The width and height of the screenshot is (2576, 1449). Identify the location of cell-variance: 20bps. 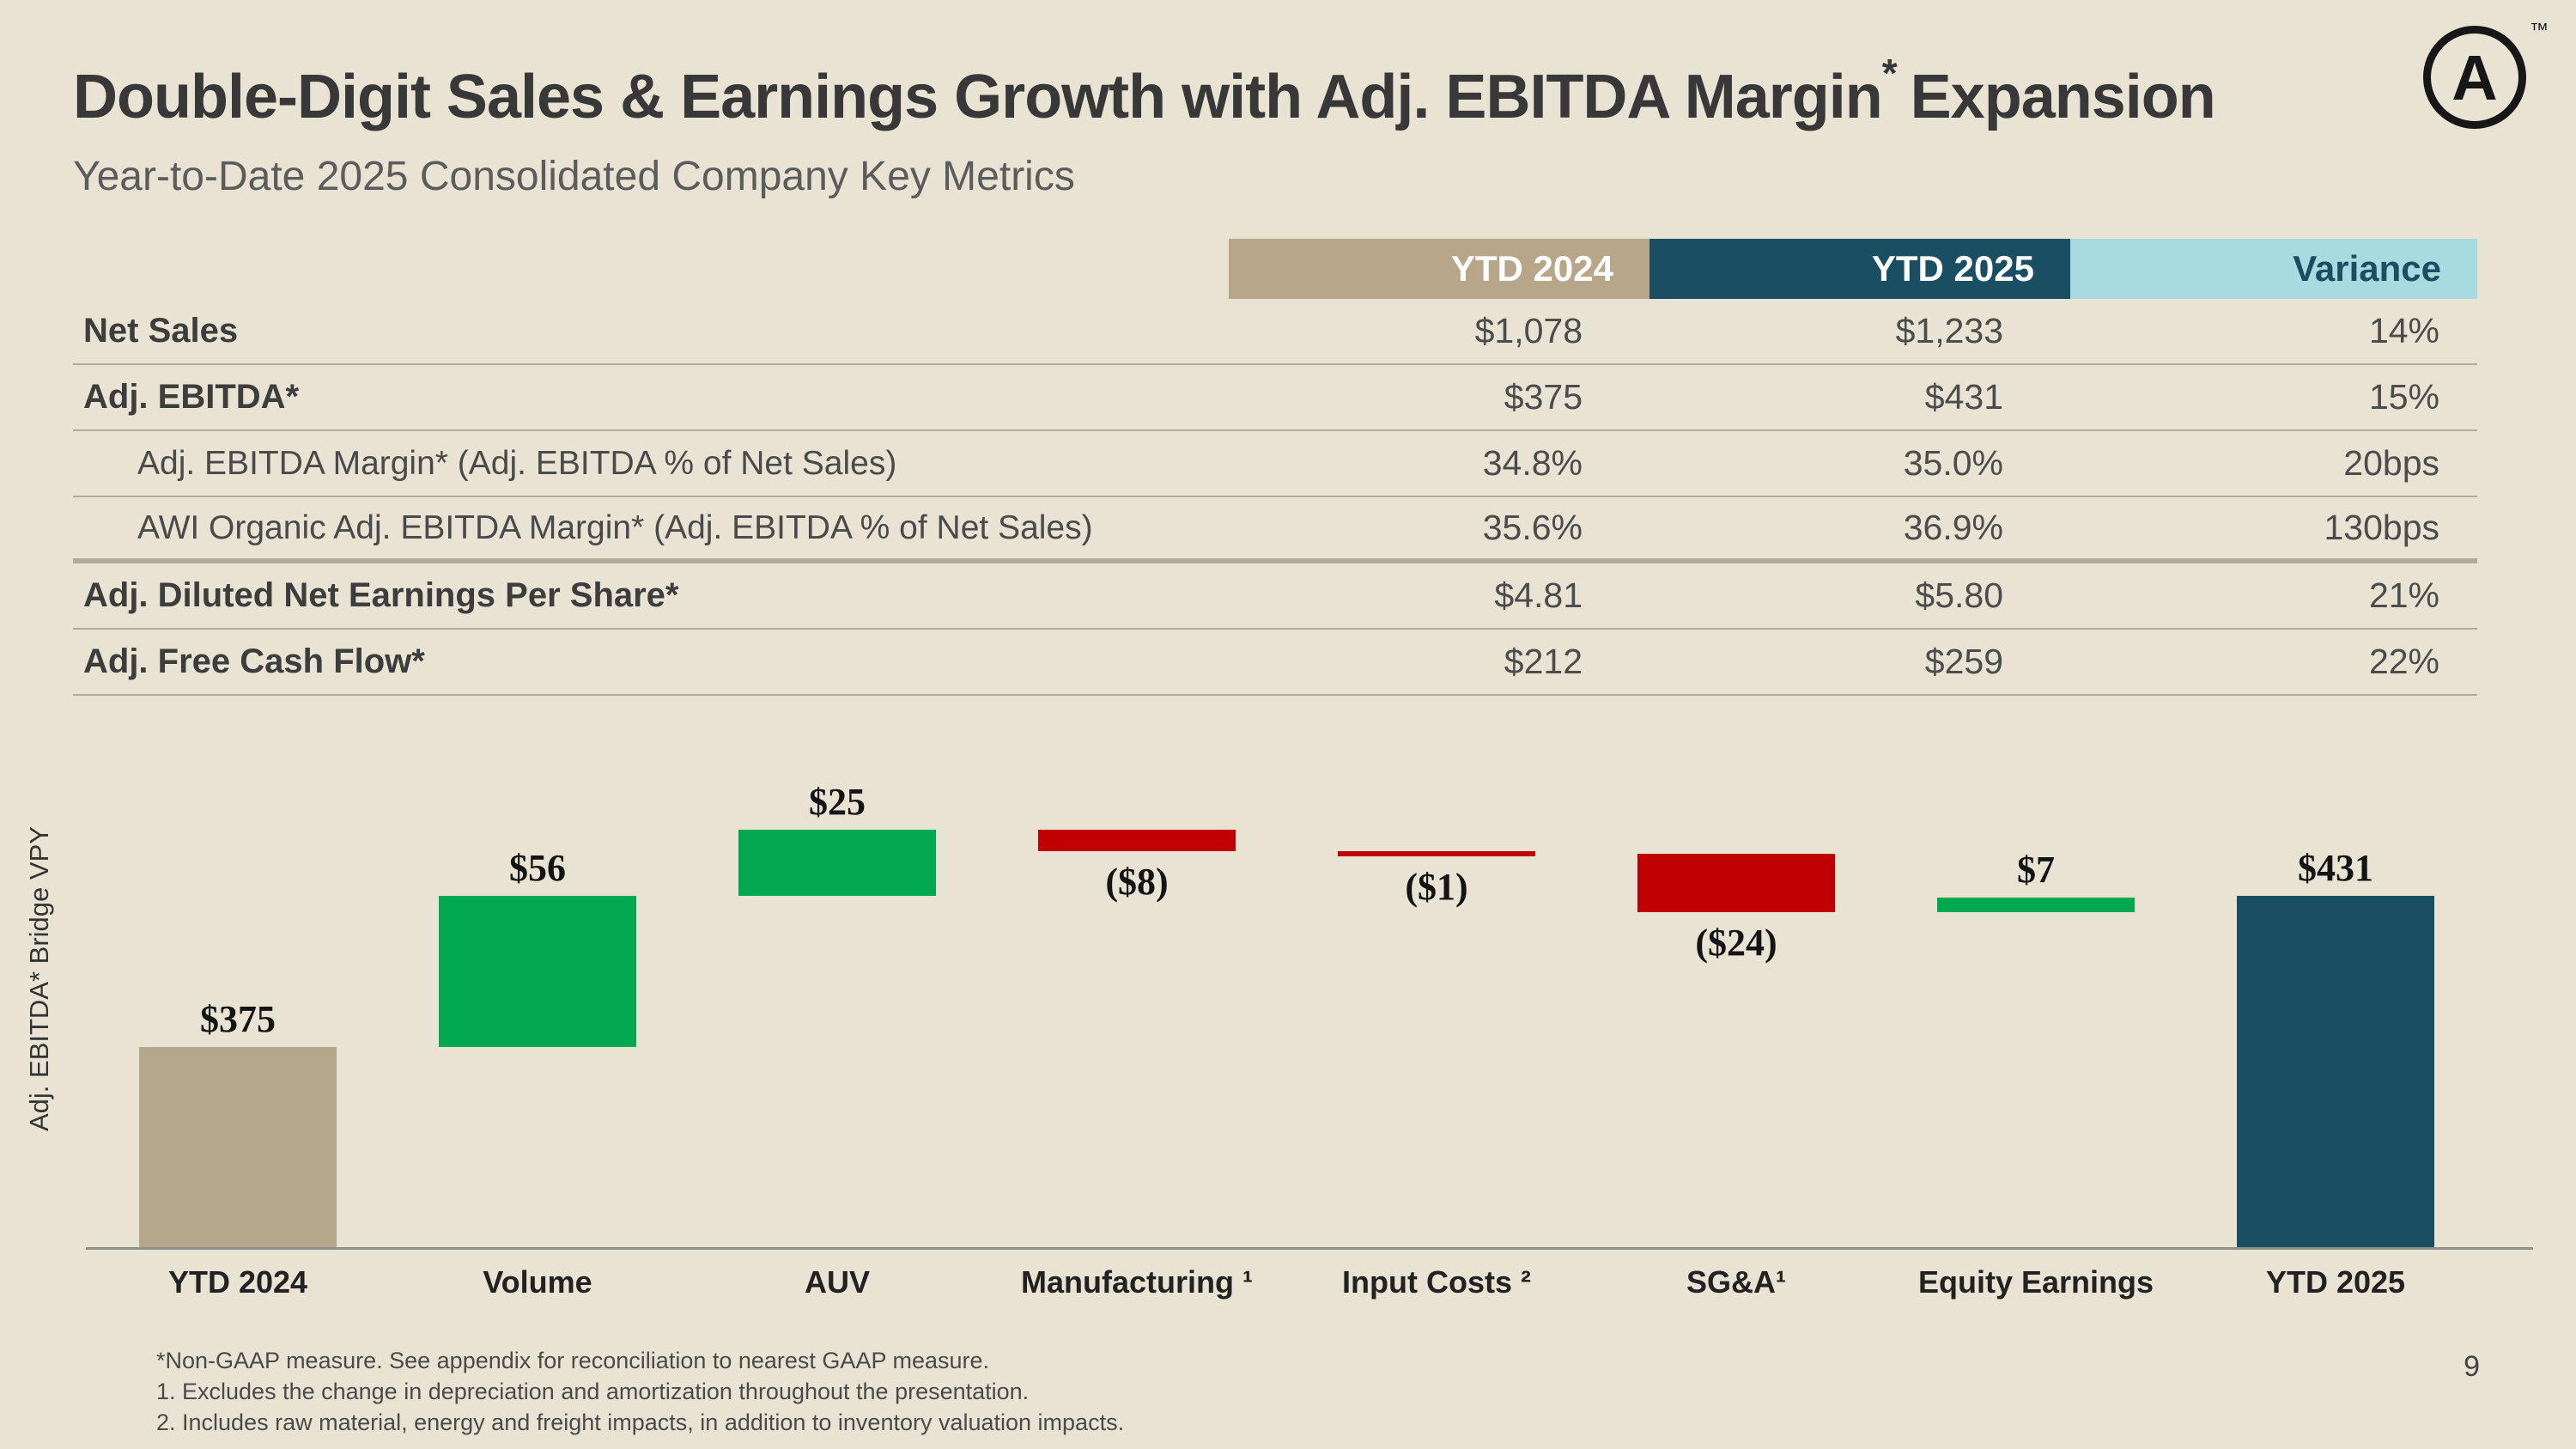
(2391, 463).